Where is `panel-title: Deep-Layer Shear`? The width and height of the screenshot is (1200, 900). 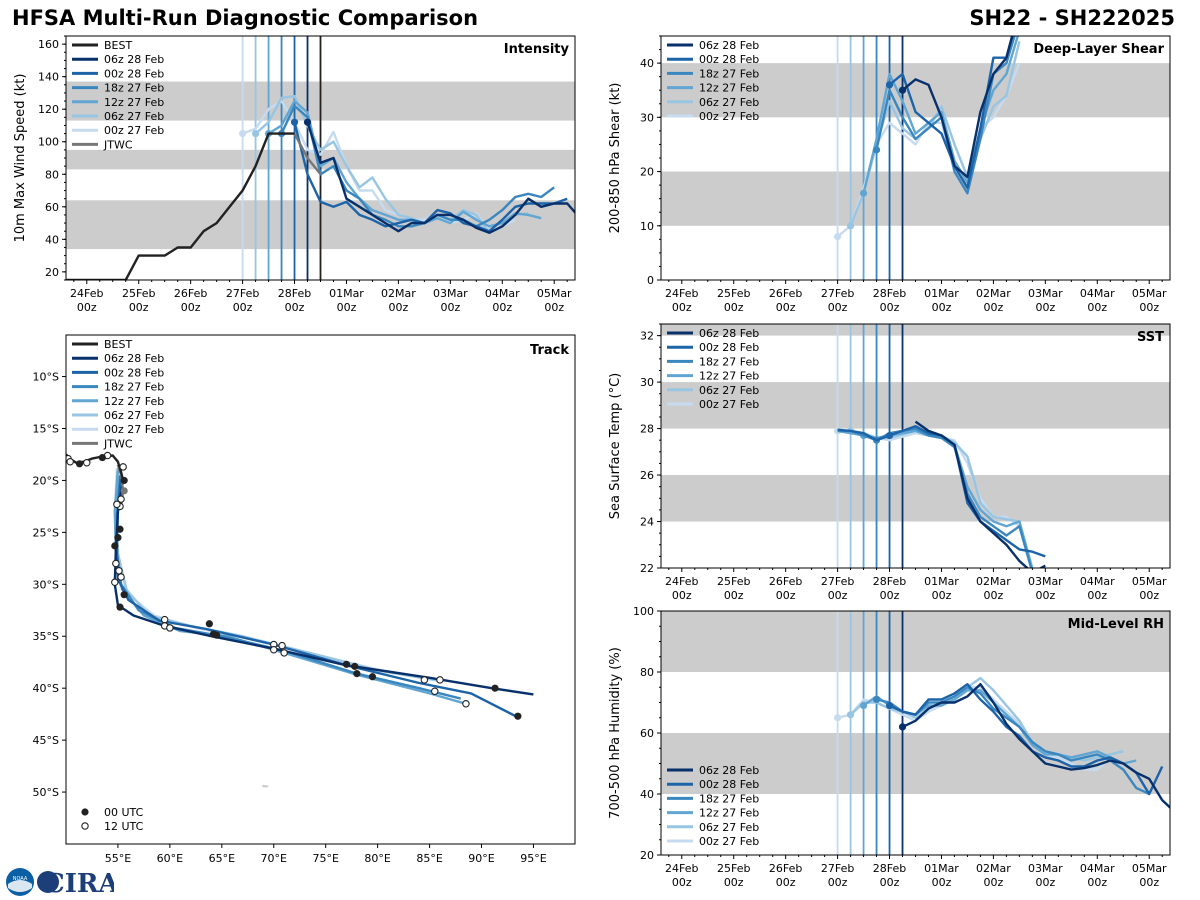
panel-title: Deep-Layer Shear is located at coordinates (1098, 49).